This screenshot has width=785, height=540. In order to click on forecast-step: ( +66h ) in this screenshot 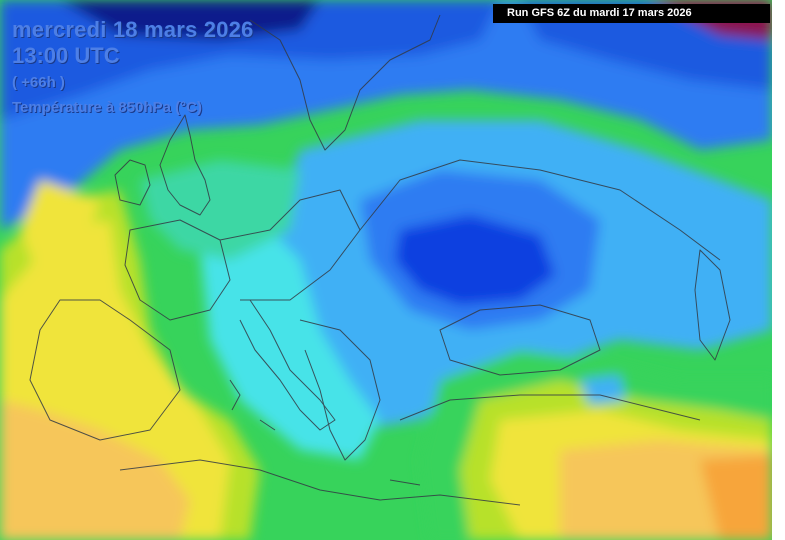, I will do `click(38, 82)`.